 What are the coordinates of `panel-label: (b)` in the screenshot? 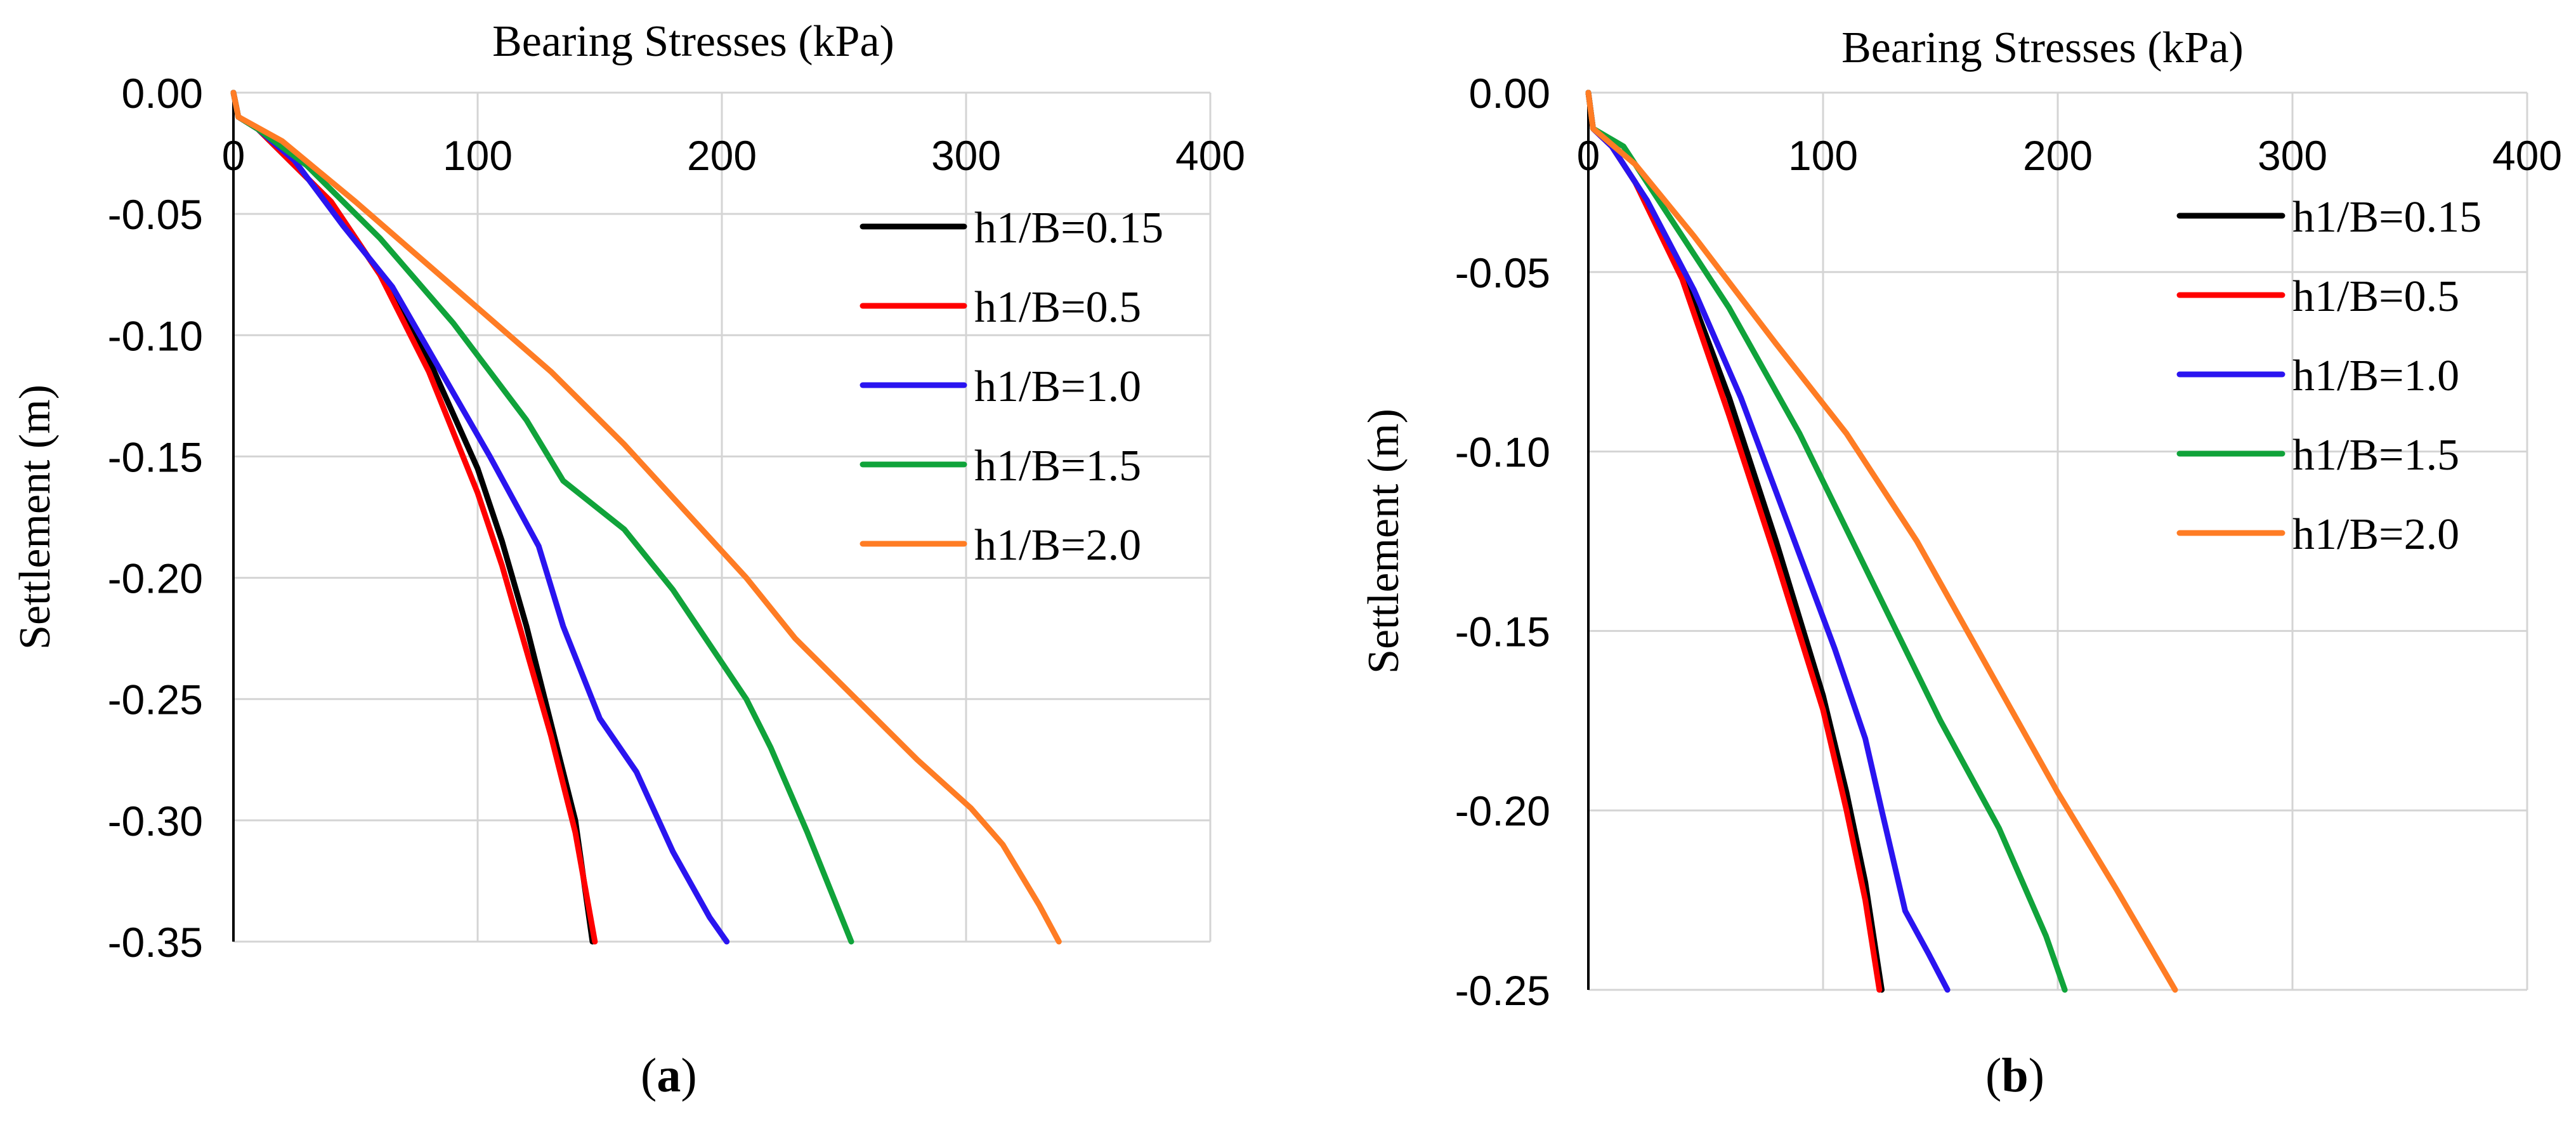 It's located at (2015, 1075).